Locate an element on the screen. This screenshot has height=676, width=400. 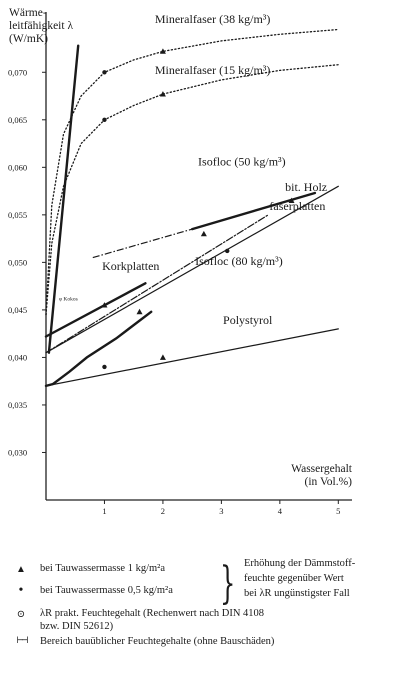
legend-item-1kg: bei Tauwassermasse 1 kg/m²a is located at coordinates (102, 568).